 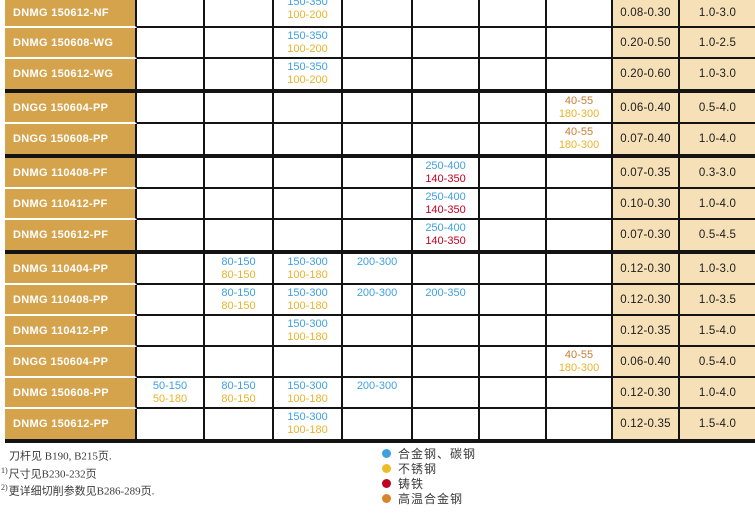 What do you see at coordinates (71, 173) in the screenshot?
I see `insert-name-cell: DNMG 110408-PF` at bounding box center [71, 173].